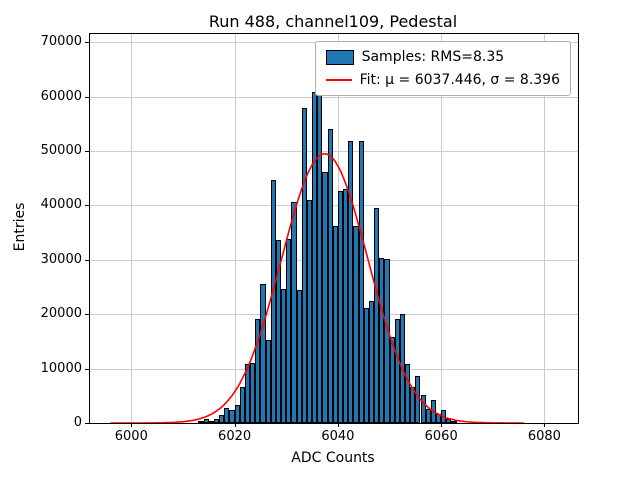 This screenshot has width=640, height=480. I want to click on y-tick-label: 20000, so click(61, 314).